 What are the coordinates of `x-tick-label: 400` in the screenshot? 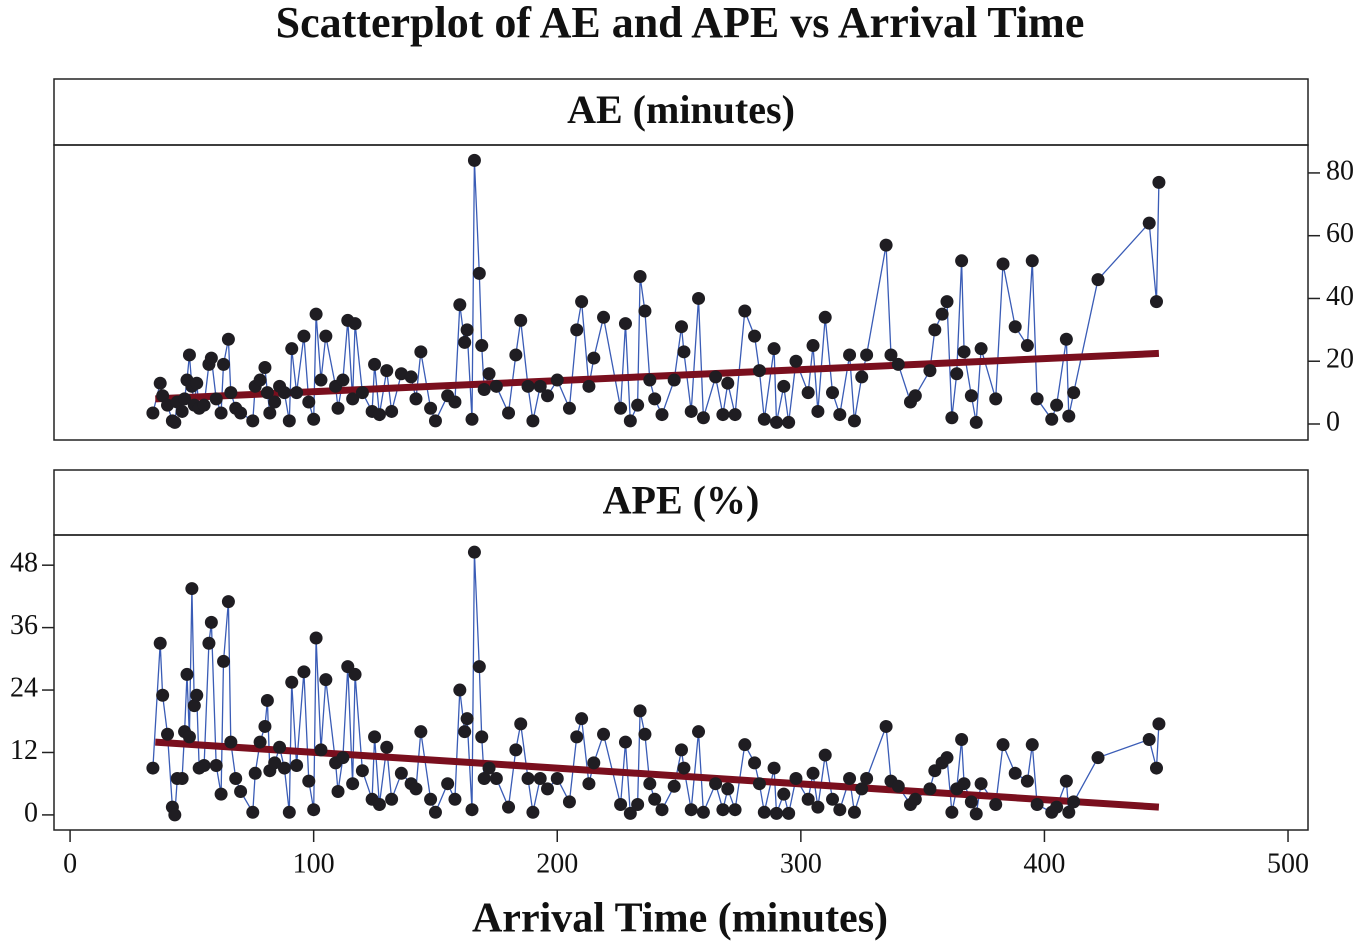 It's located at (1044, 863).